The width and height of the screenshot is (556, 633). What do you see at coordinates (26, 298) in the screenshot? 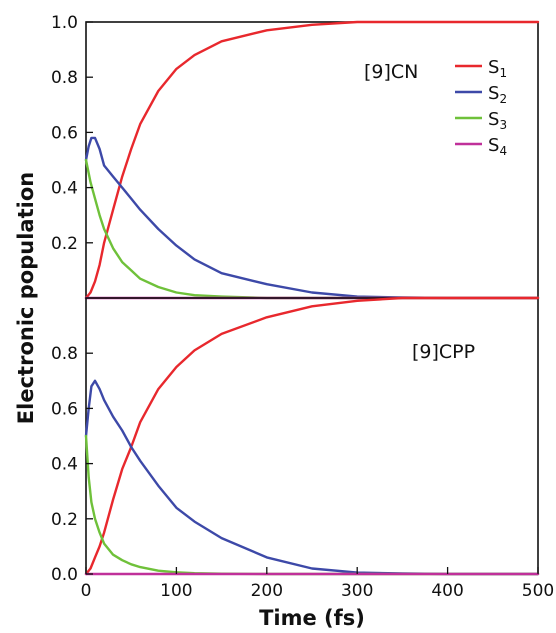
I see `y-axis-label: Electronic population` at bounding box center [26, 298].